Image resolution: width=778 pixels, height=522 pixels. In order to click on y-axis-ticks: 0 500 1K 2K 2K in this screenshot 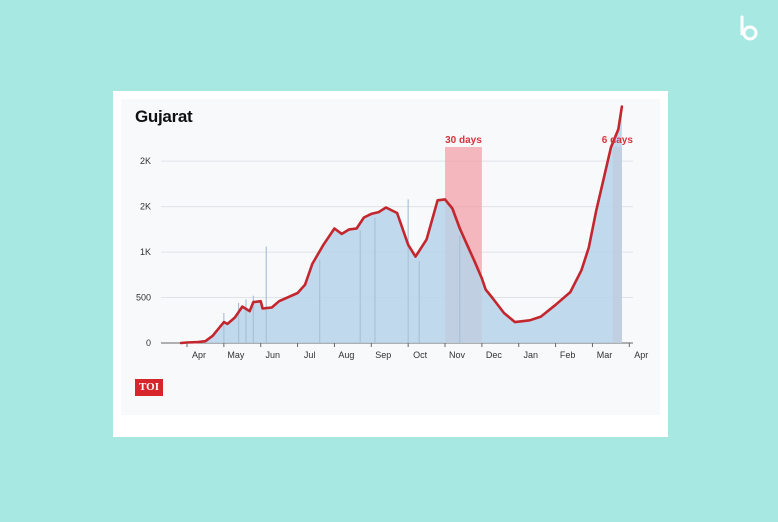, I will do `click(143, 252)`.